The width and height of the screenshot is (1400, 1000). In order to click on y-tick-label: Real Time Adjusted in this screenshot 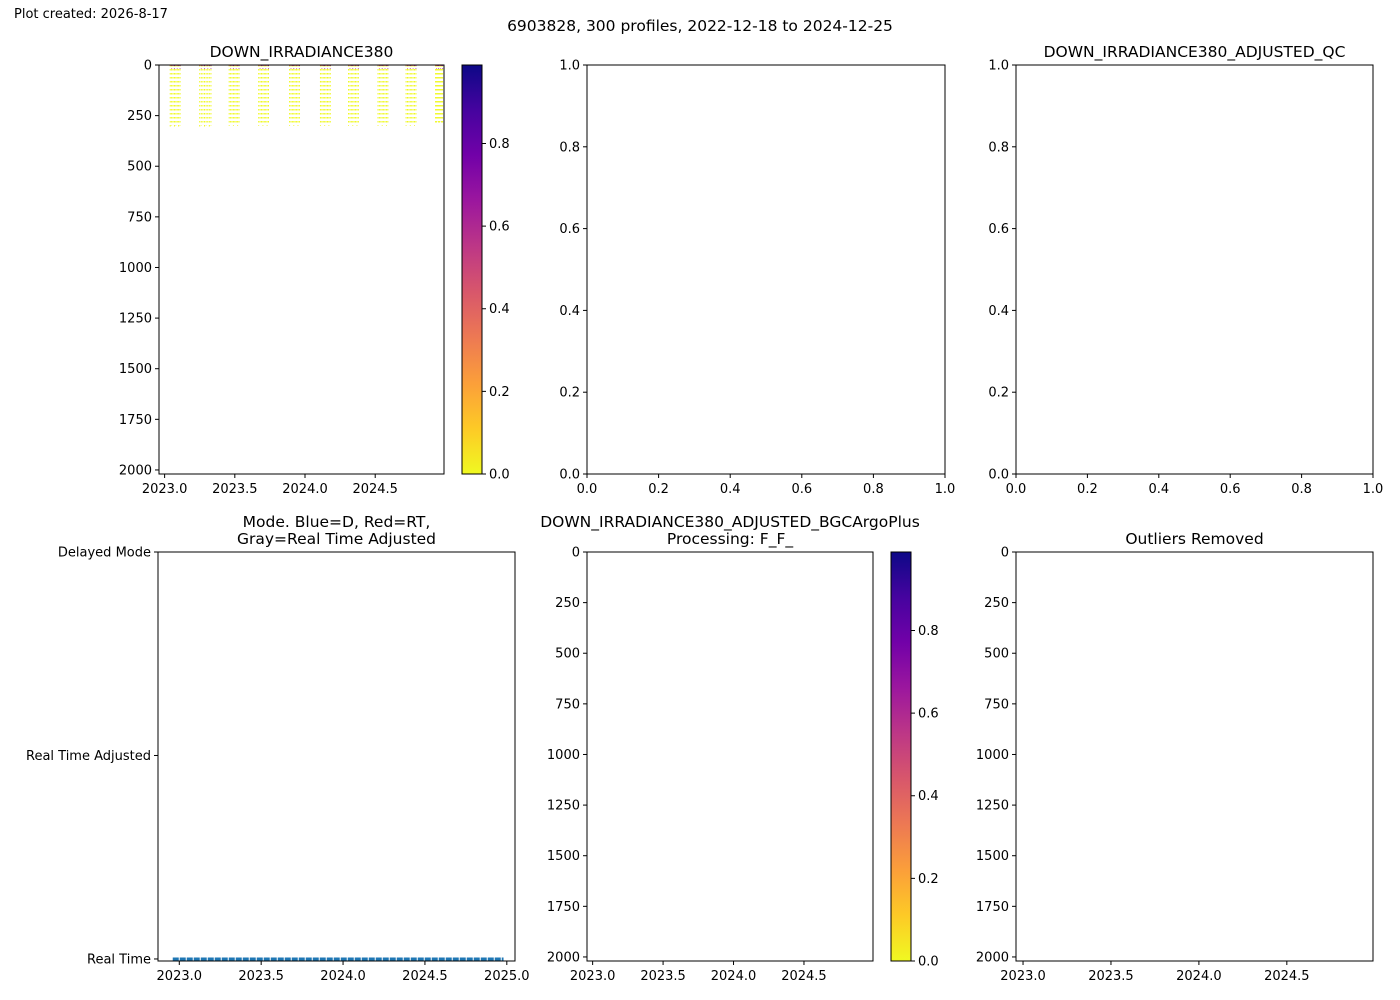, I will do `click(88, 756)`.